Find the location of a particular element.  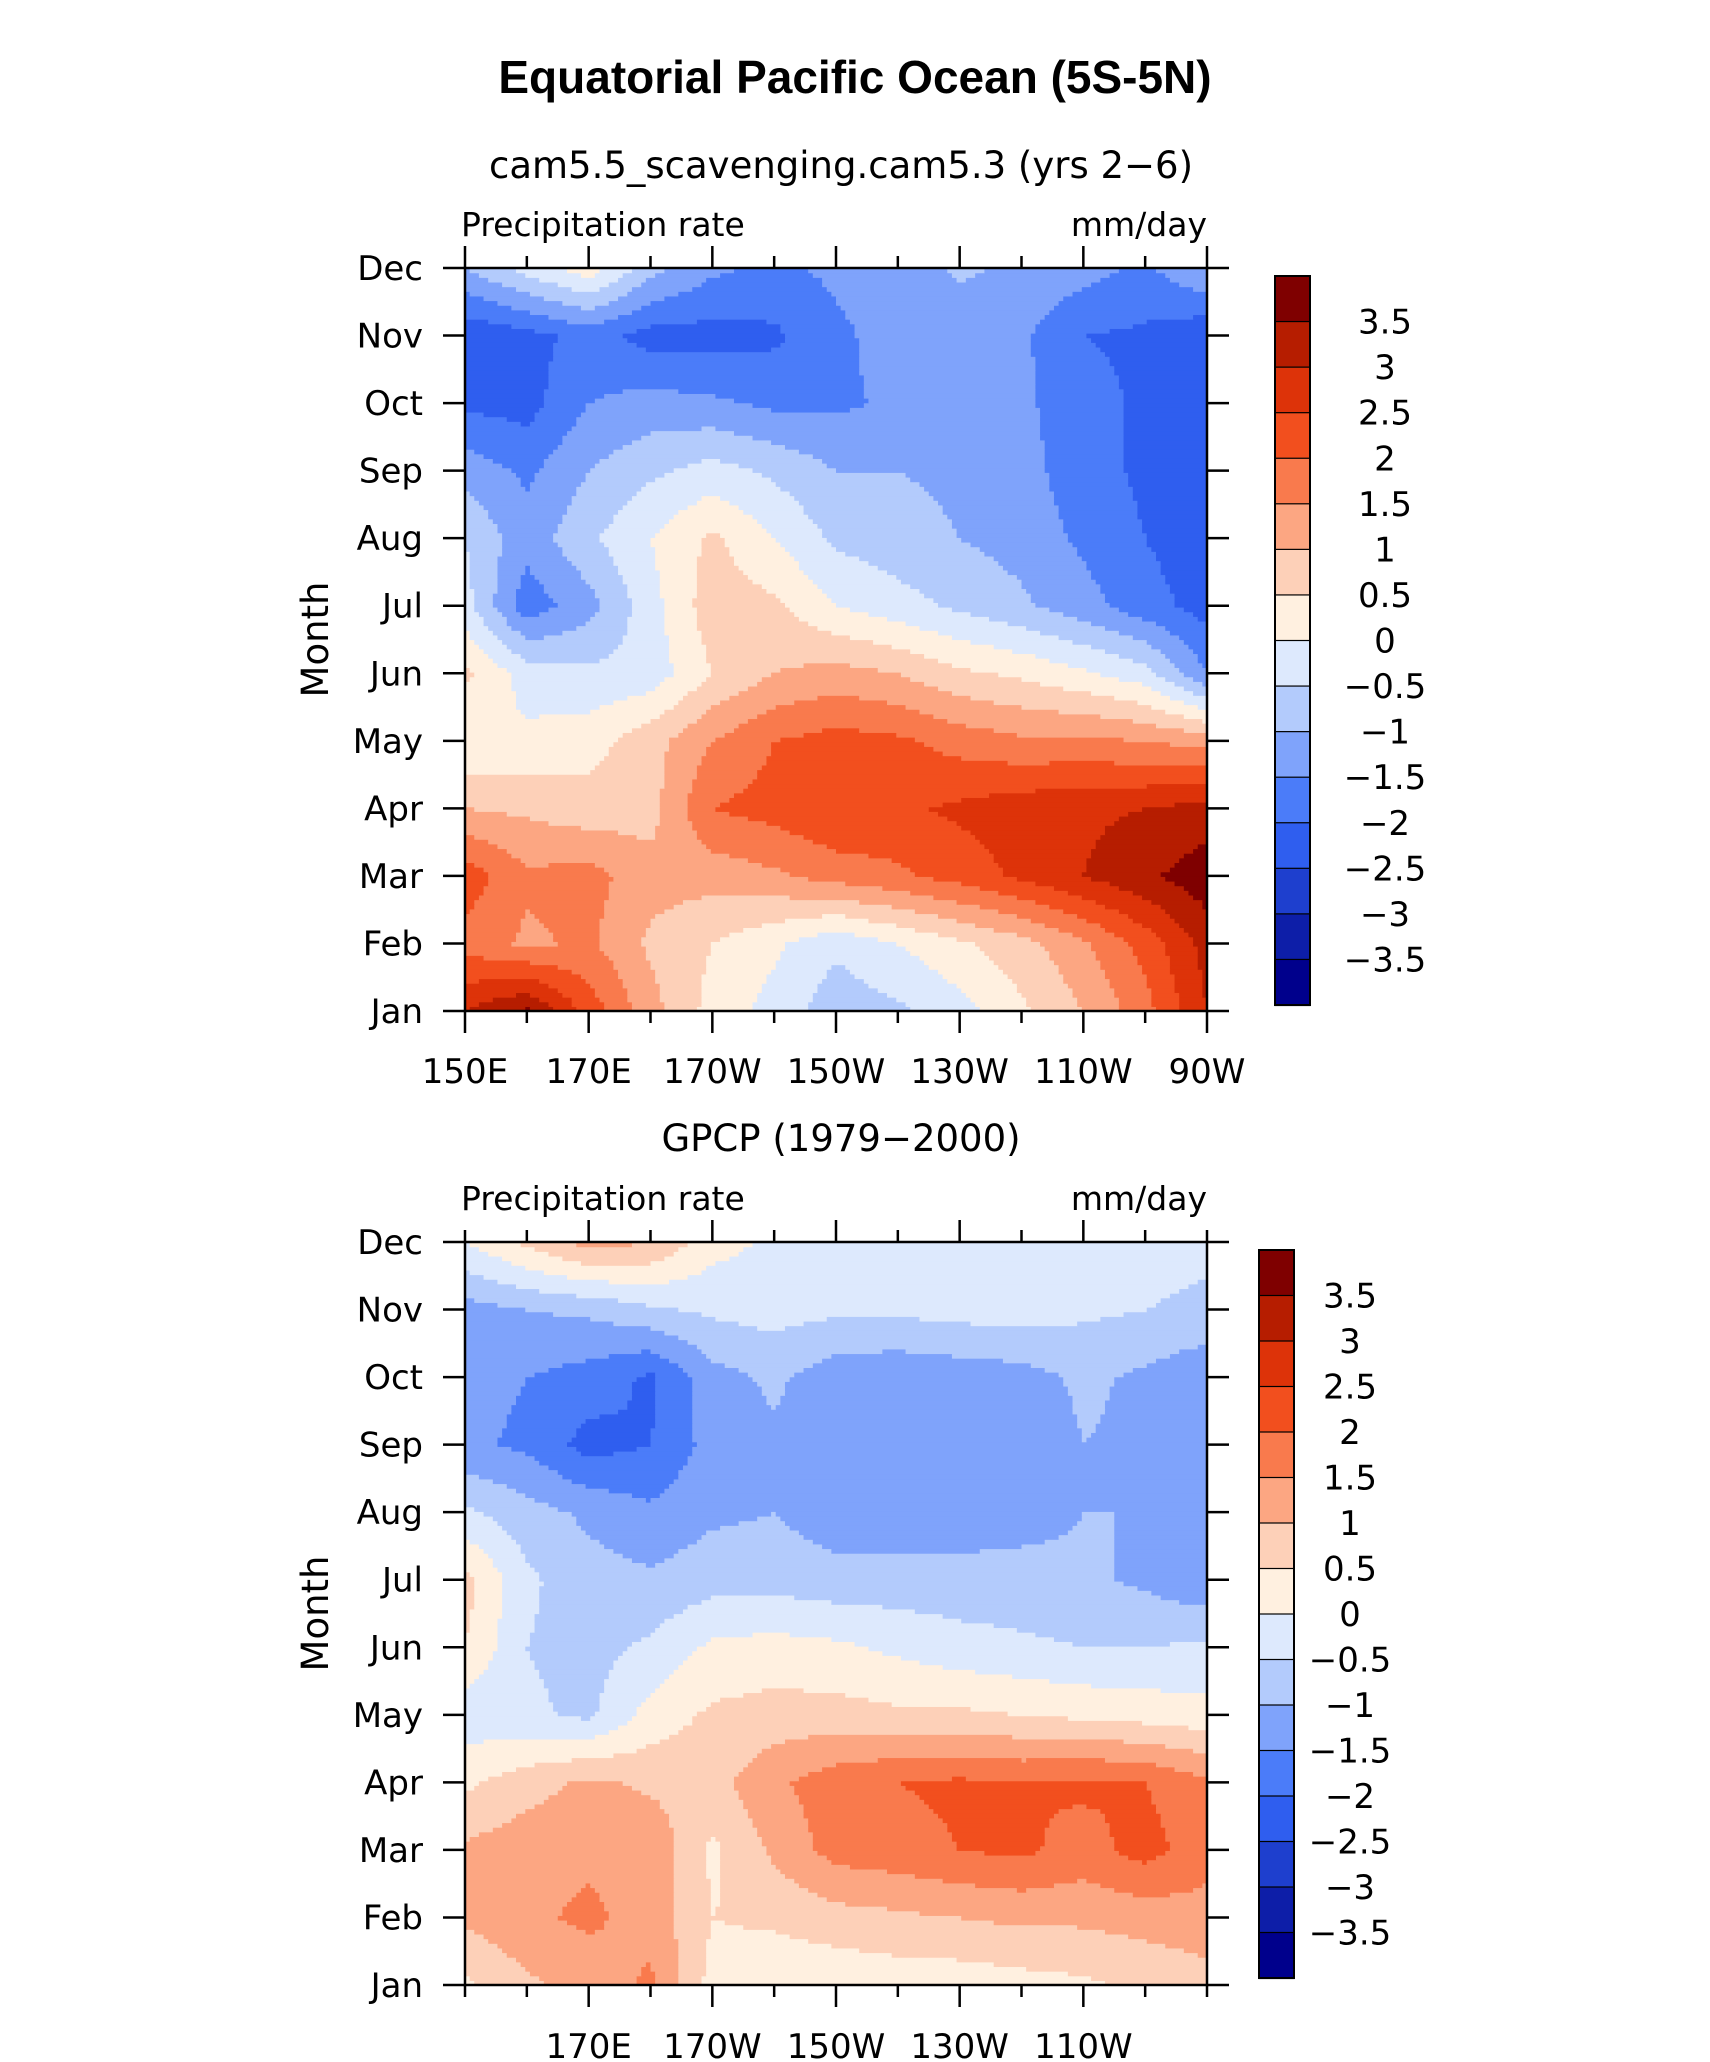

colorbar-label: 1 is located at coordinates (1385, 550).